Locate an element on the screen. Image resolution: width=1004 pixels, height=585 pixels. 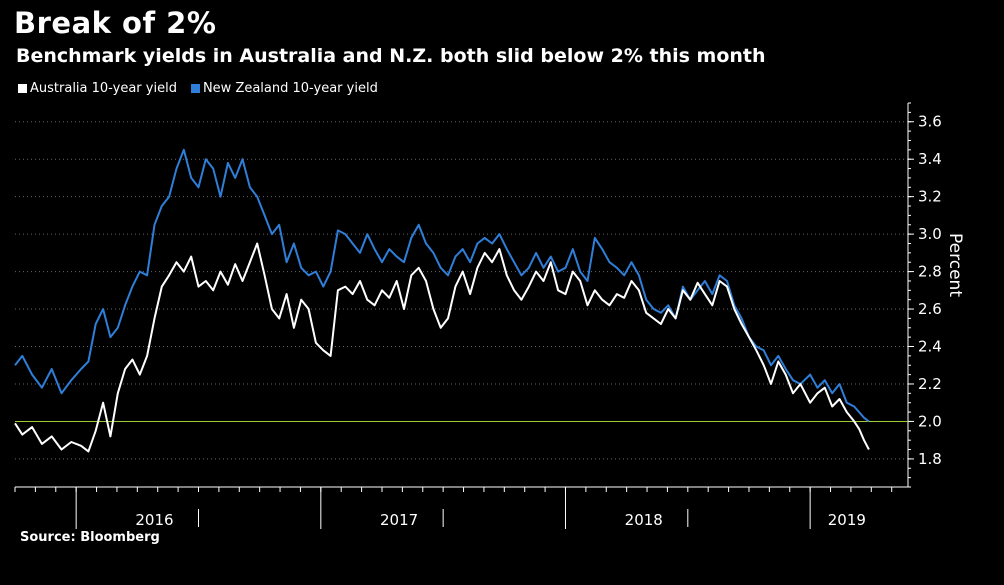
y-tick-label: 2.8 is located at coordinates (930, 272).